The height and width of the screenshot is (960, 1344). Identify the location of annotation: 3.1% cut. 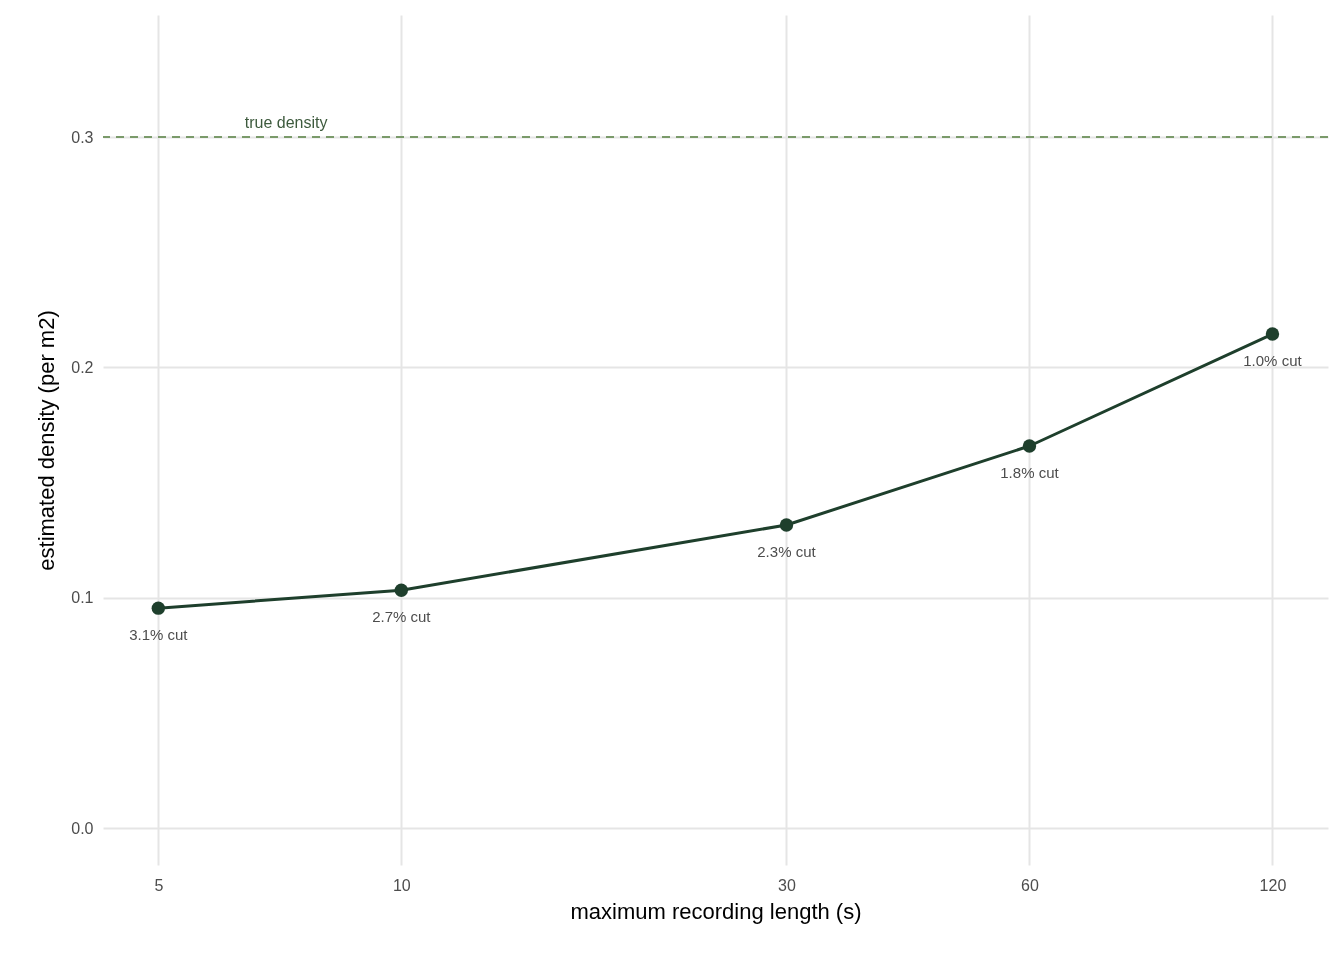
(159, 635).